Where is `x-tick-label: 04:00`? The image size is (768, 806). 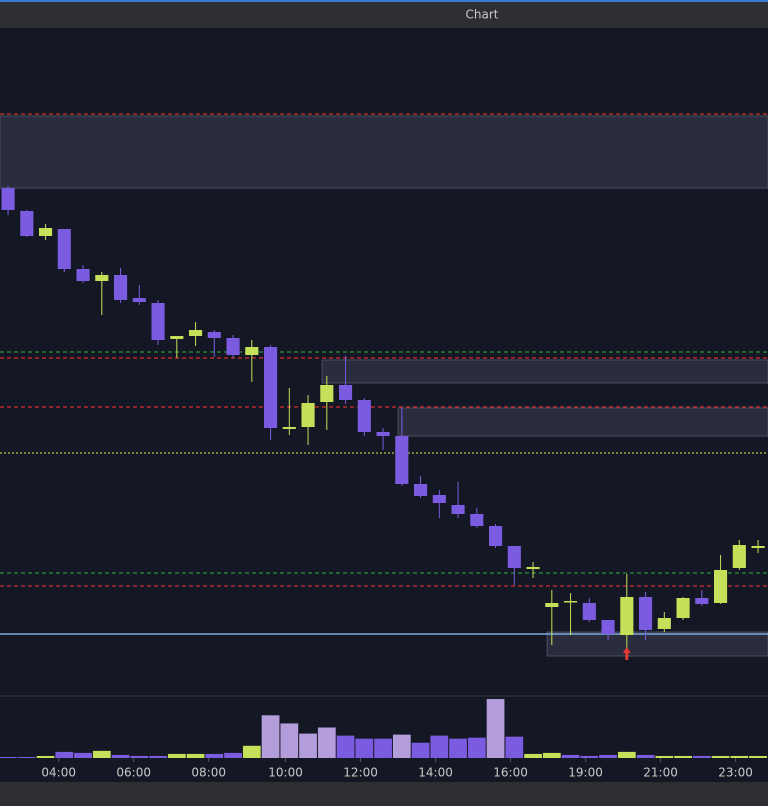 x-tick-label: 04:00 is located at coordinates (58, 773).